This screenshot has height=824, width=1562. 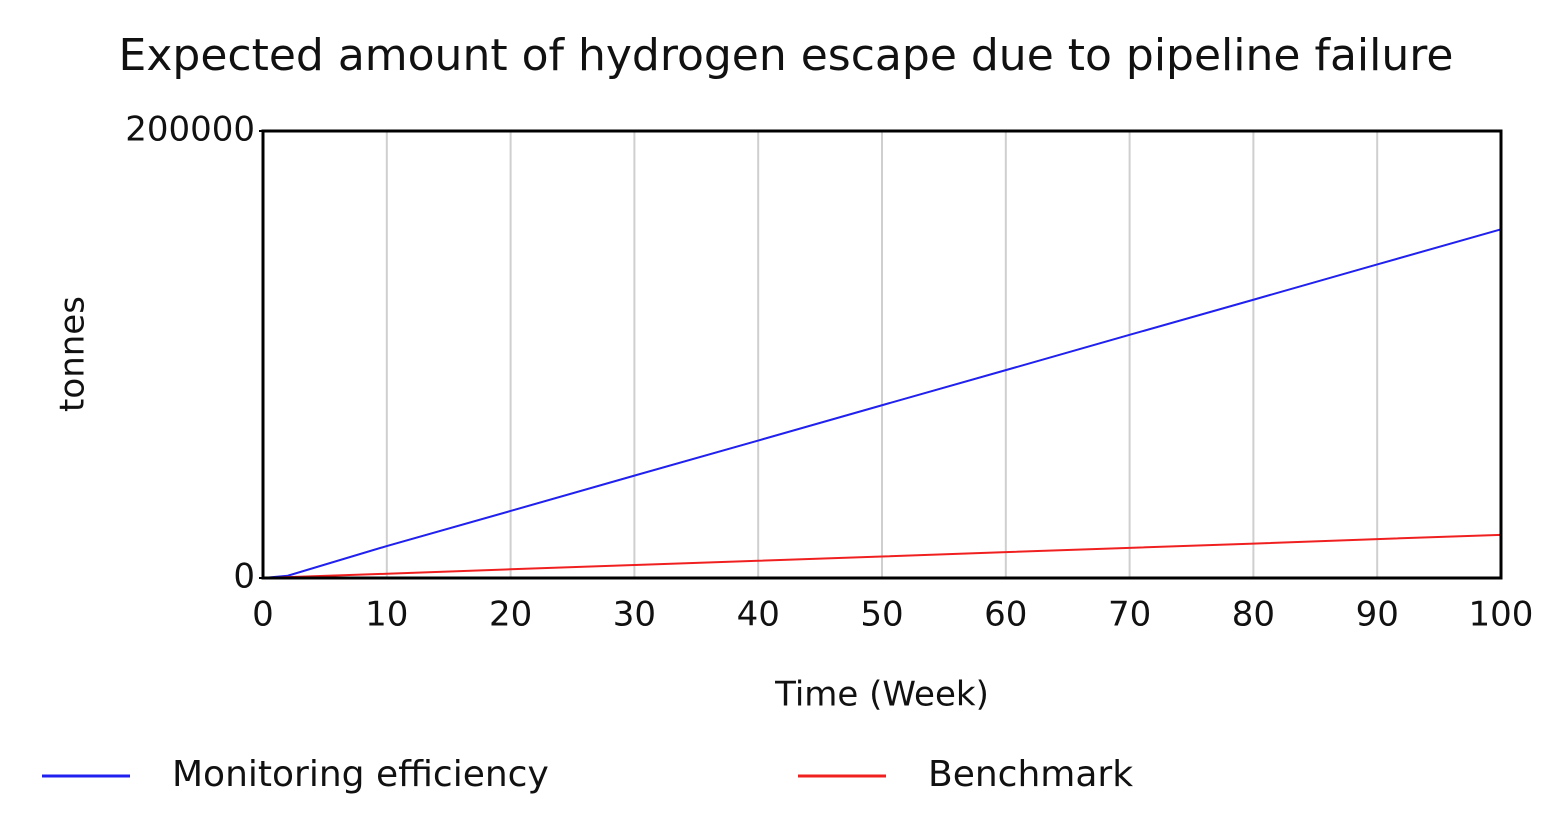 I want to click on y-tick-label: 0, so click(x=244, y=577).